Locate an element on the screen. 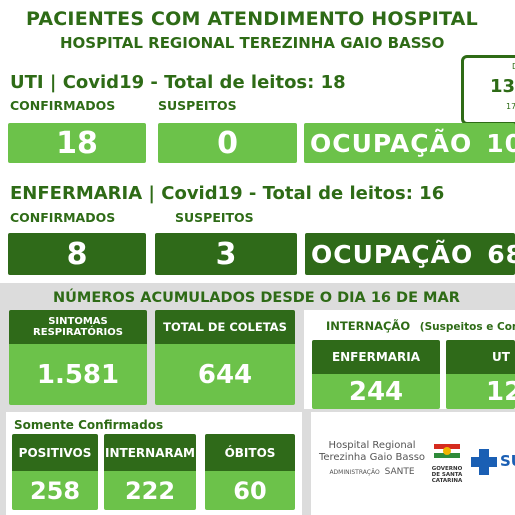 The height and width of the screenshot is (515, 515). sintomas-label-2: RESPIRATÓRIOS is located at coordinates (78, 332).